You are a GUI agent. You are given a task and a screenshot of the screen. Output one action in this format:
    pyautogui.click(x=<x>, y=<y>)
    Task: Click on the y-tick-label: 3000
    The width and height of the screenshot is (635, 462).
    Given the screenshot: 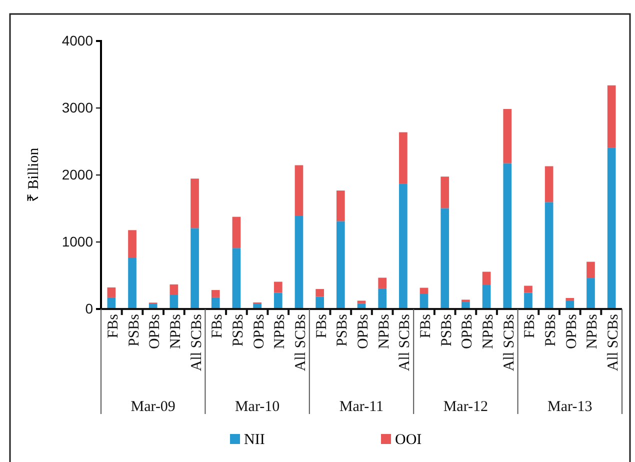 What is the action you would take?
    pyautogui.click(x=78, y=107)
    